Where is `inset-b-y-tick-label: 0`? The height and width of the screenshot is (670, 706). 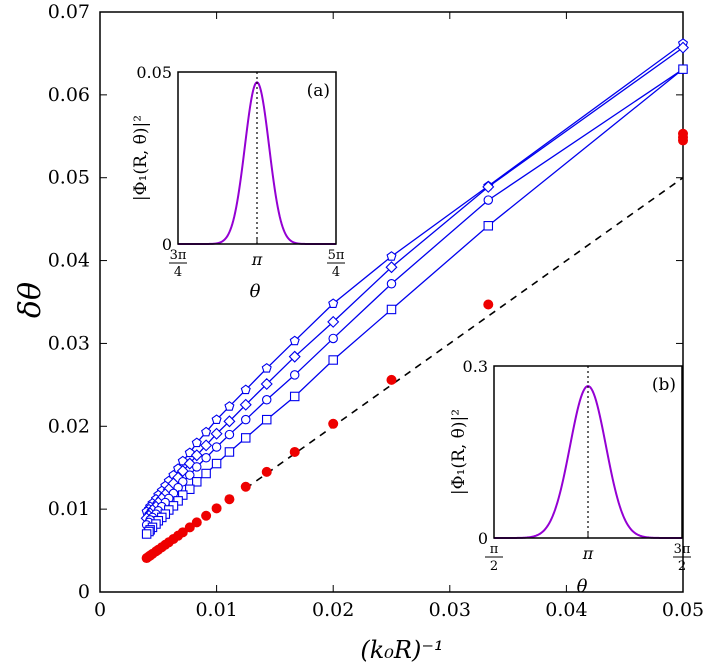
inset-b-y-tick-label: 0 is located at coordinates (483, 538).